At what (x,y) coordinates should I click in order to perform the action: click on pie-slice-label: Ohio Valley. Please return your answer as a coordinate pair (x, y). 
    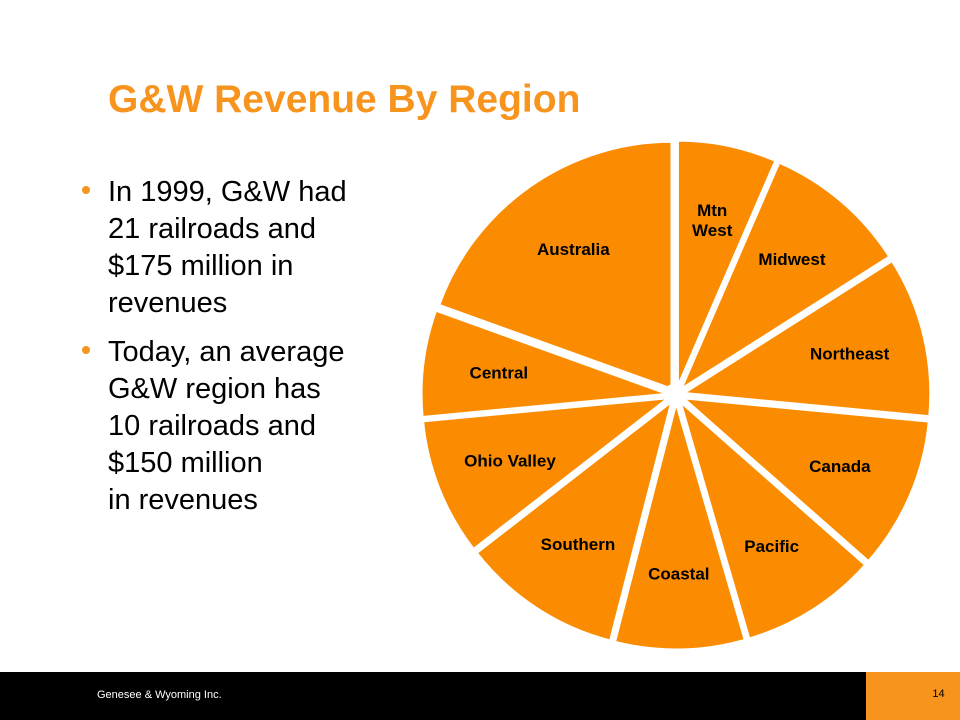
    Looking at the image, I should click on (510, 461).